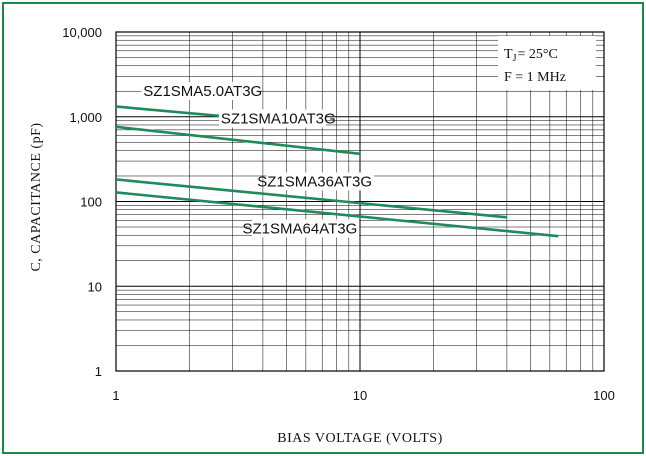 The width and height of the screenshot is (646, 456). What do you see at coordinates (359, 438) in the screenshot?
I see `x-axis-title: BIAS VOLTAGE (VOLTS)` at bounding box center [359, 438].